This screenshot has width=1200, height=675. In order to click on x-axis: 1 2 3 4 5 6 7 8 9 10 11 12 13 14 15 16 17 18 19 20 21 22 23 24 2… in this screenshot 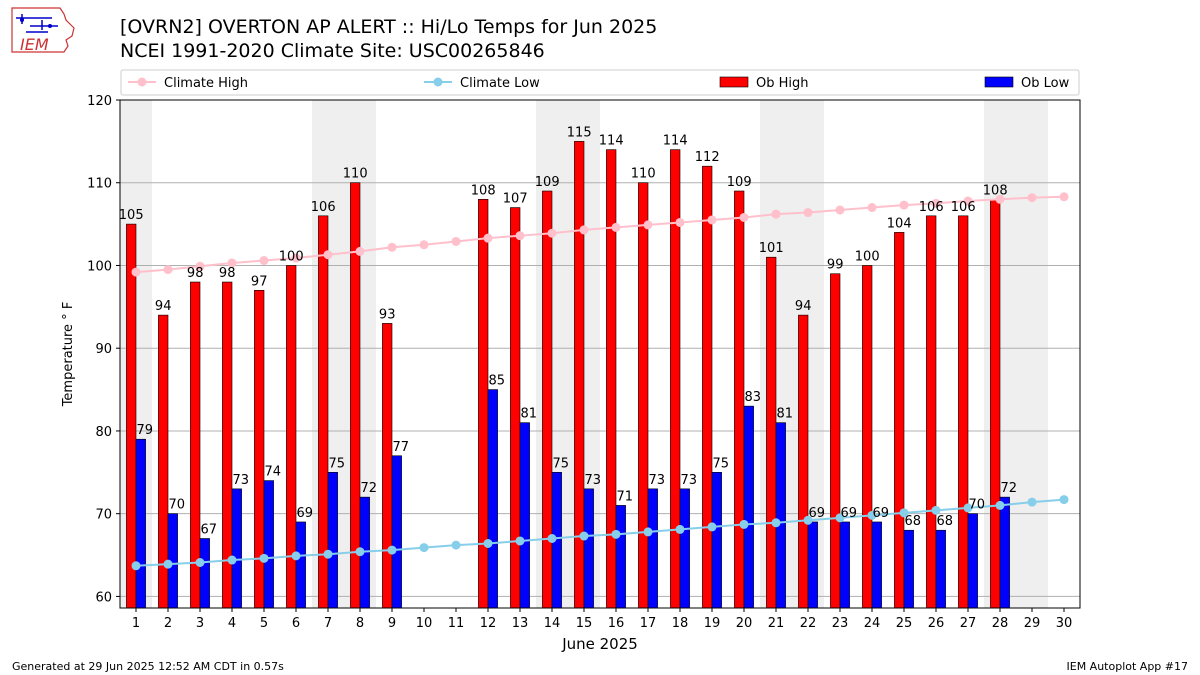, I will do `click(602, 619)`.